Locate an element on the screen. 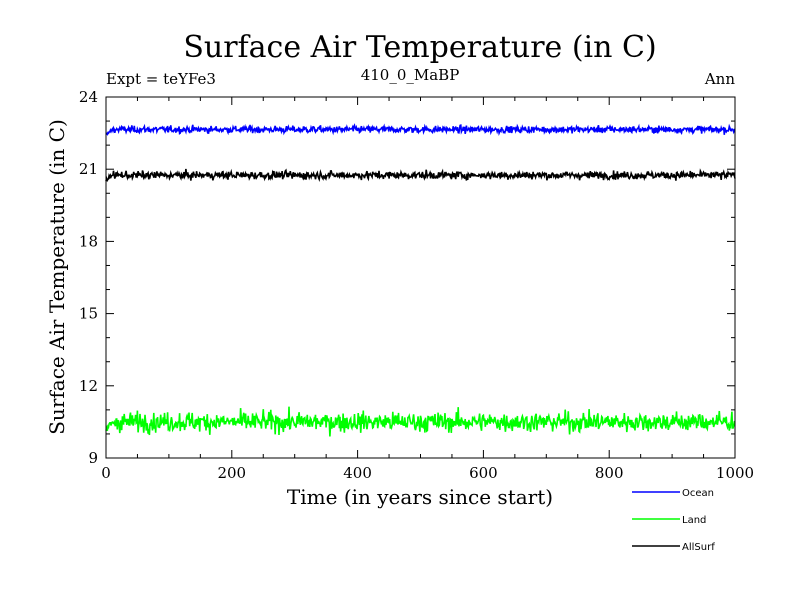 This screenshot has height=600, width=800. chart-title: Surface Air Temperature (in C) is located at coordinates (419, 47).